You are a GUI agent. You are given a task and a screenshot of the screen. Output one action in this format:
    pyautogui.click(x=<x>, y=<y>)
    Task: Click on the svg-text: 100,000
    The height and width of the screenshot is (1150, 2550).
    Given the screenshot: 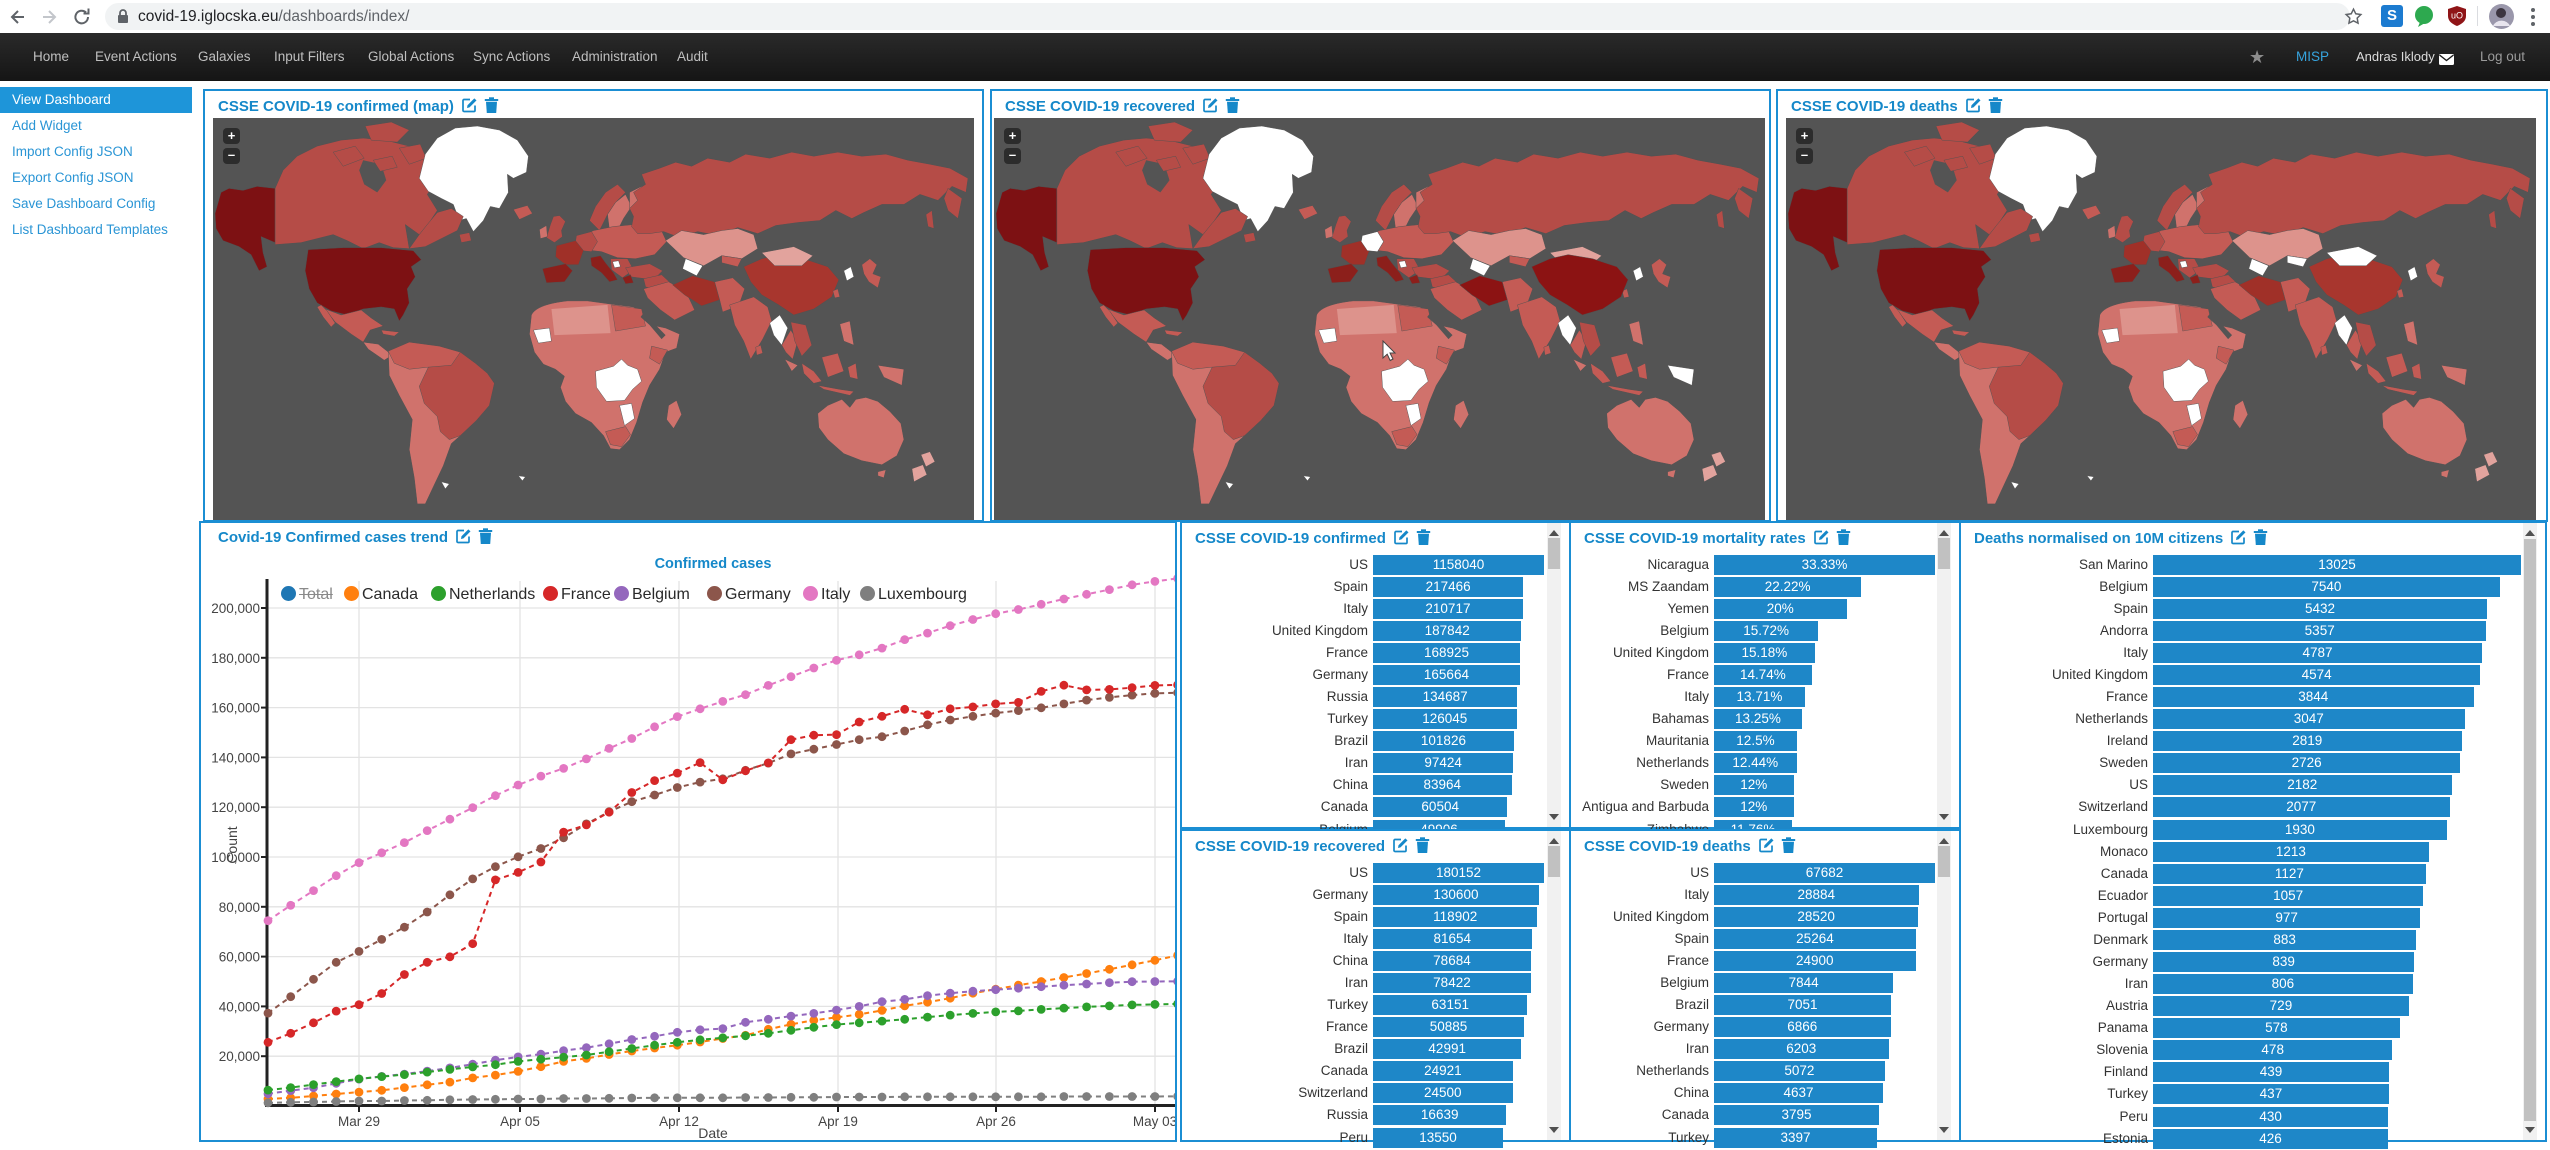 What is the action you would take?
    pyautogui.click(x=235, y=857)
    